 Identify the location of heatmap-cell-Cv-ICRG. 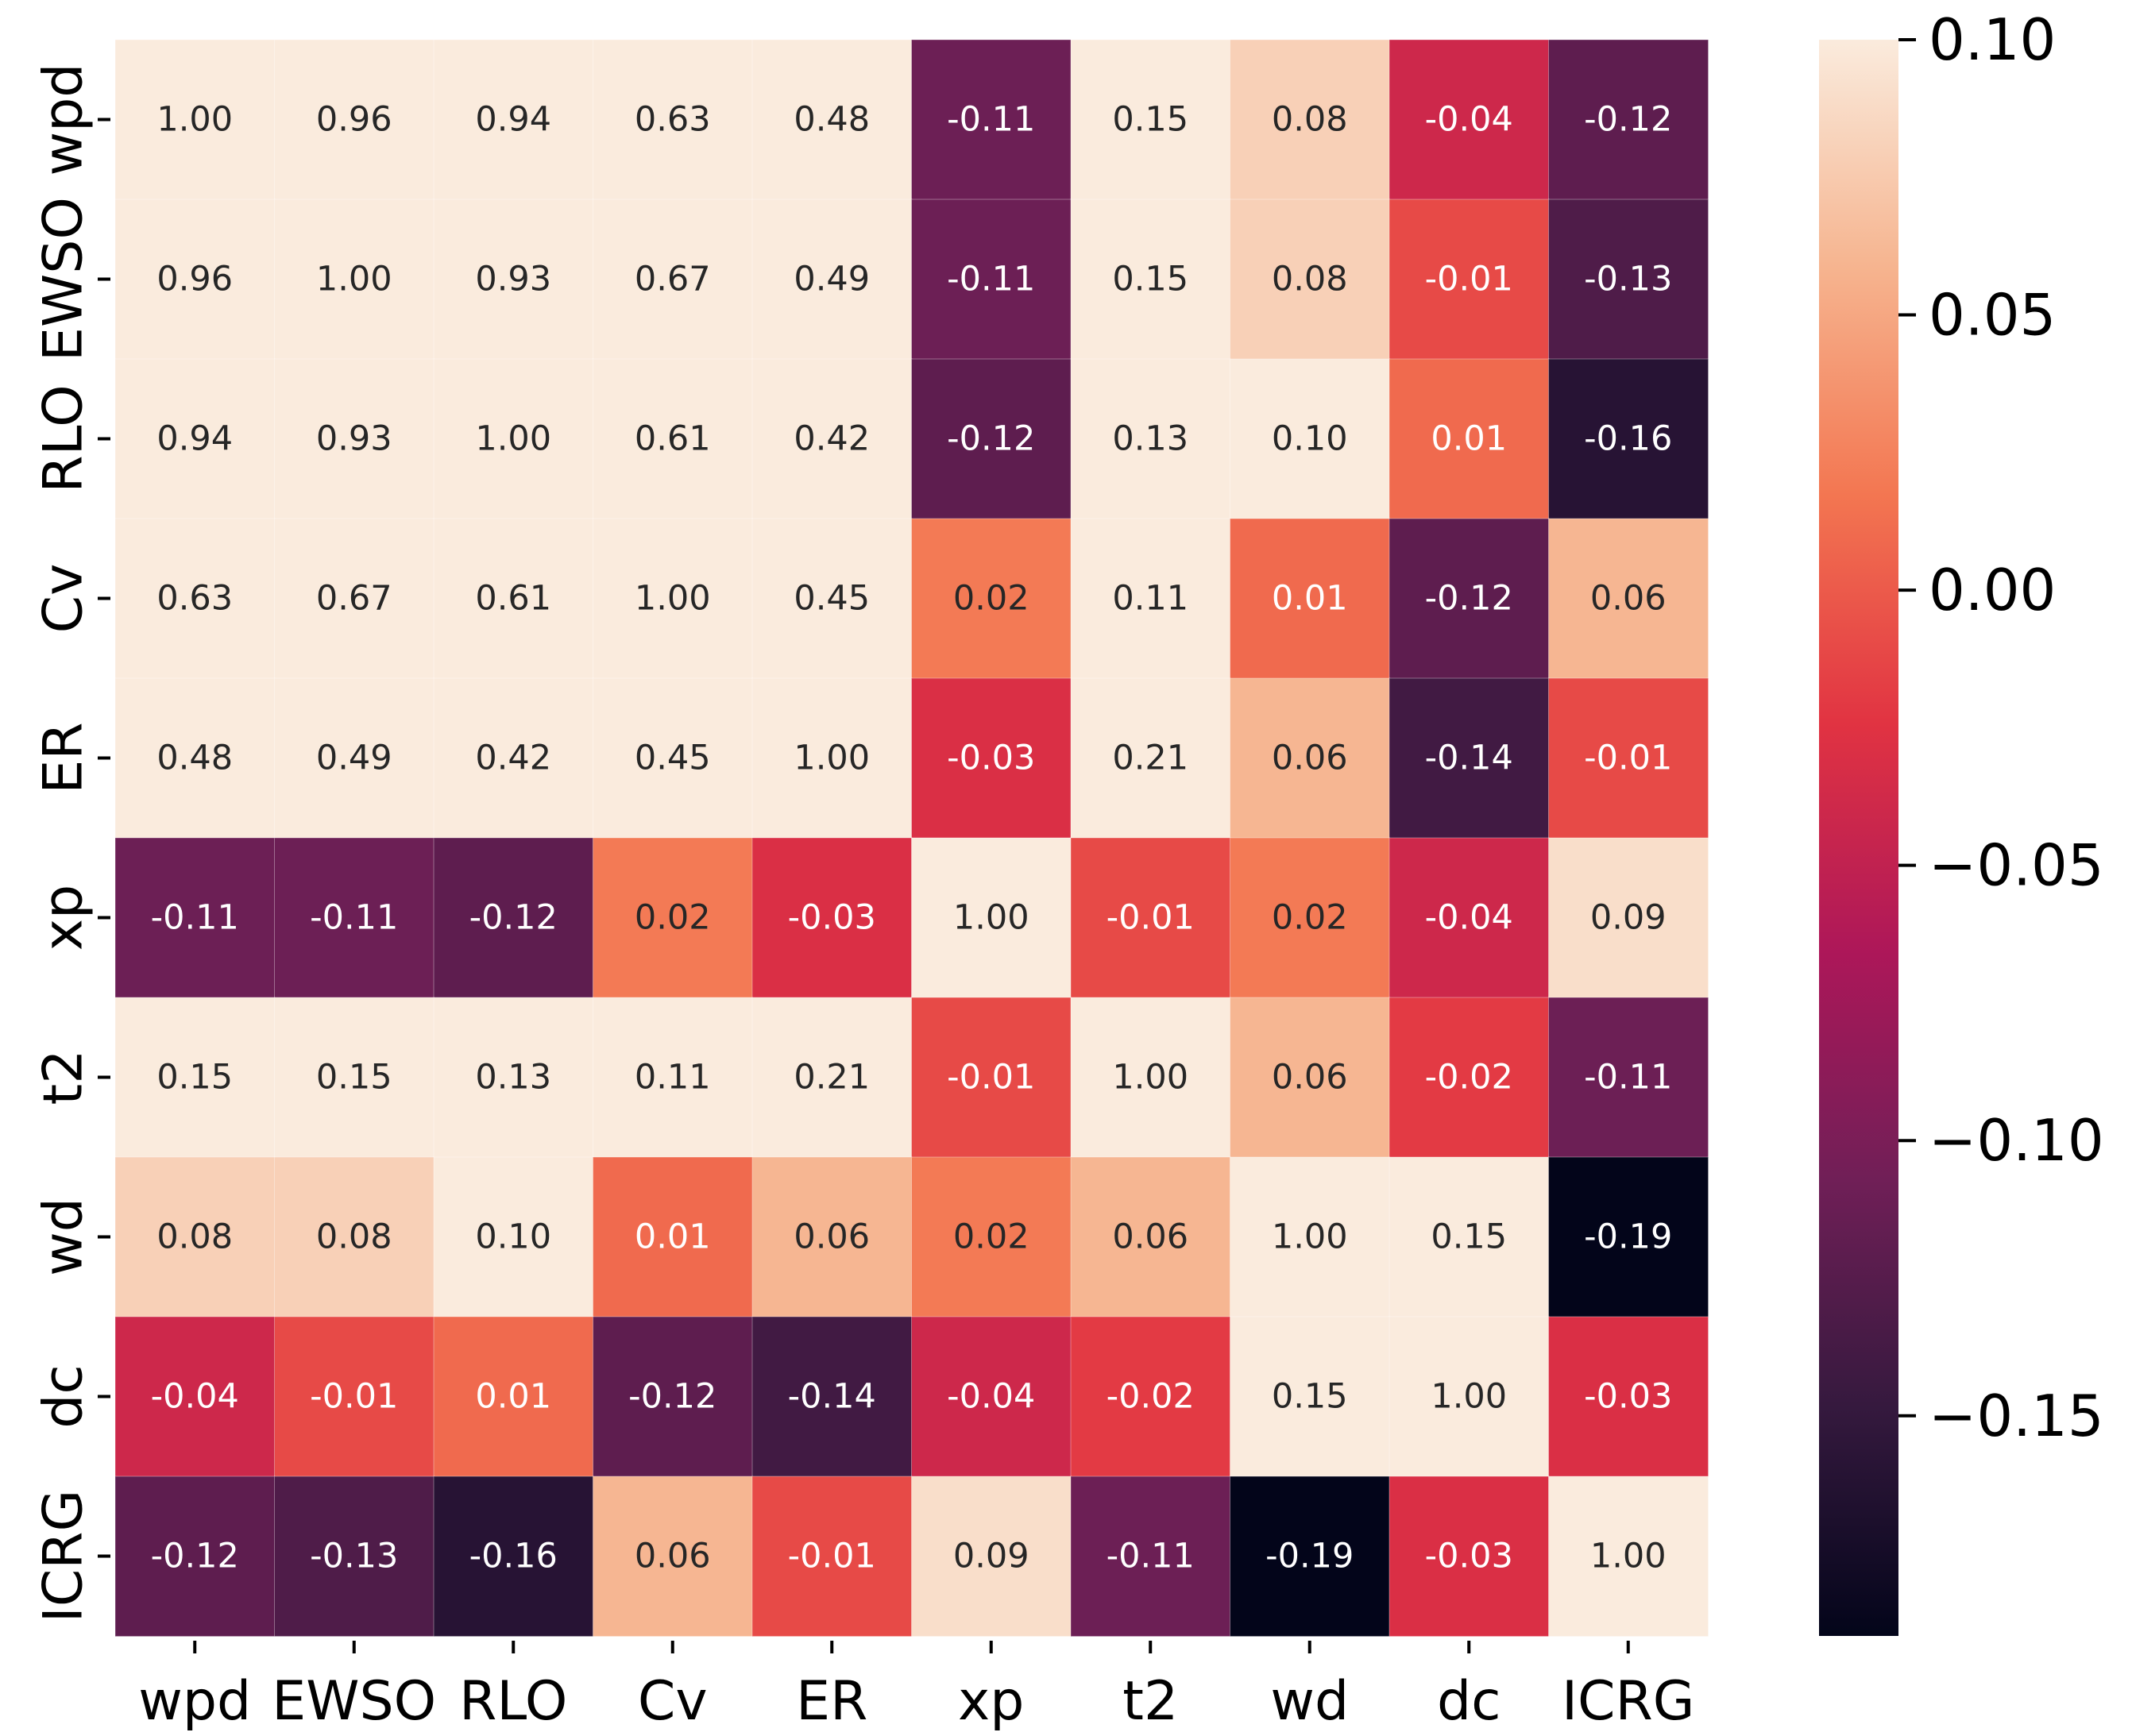
(1628, 599).